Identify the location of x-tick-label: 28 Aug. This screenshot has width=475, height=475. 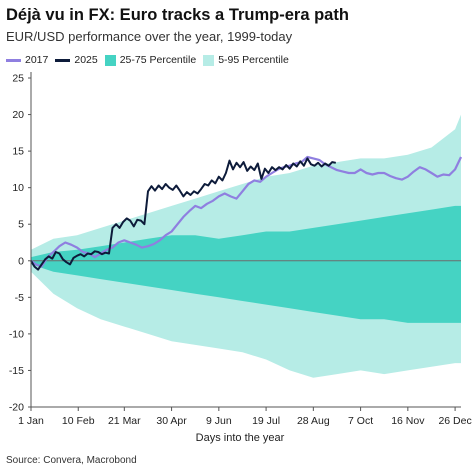
(313, 421).